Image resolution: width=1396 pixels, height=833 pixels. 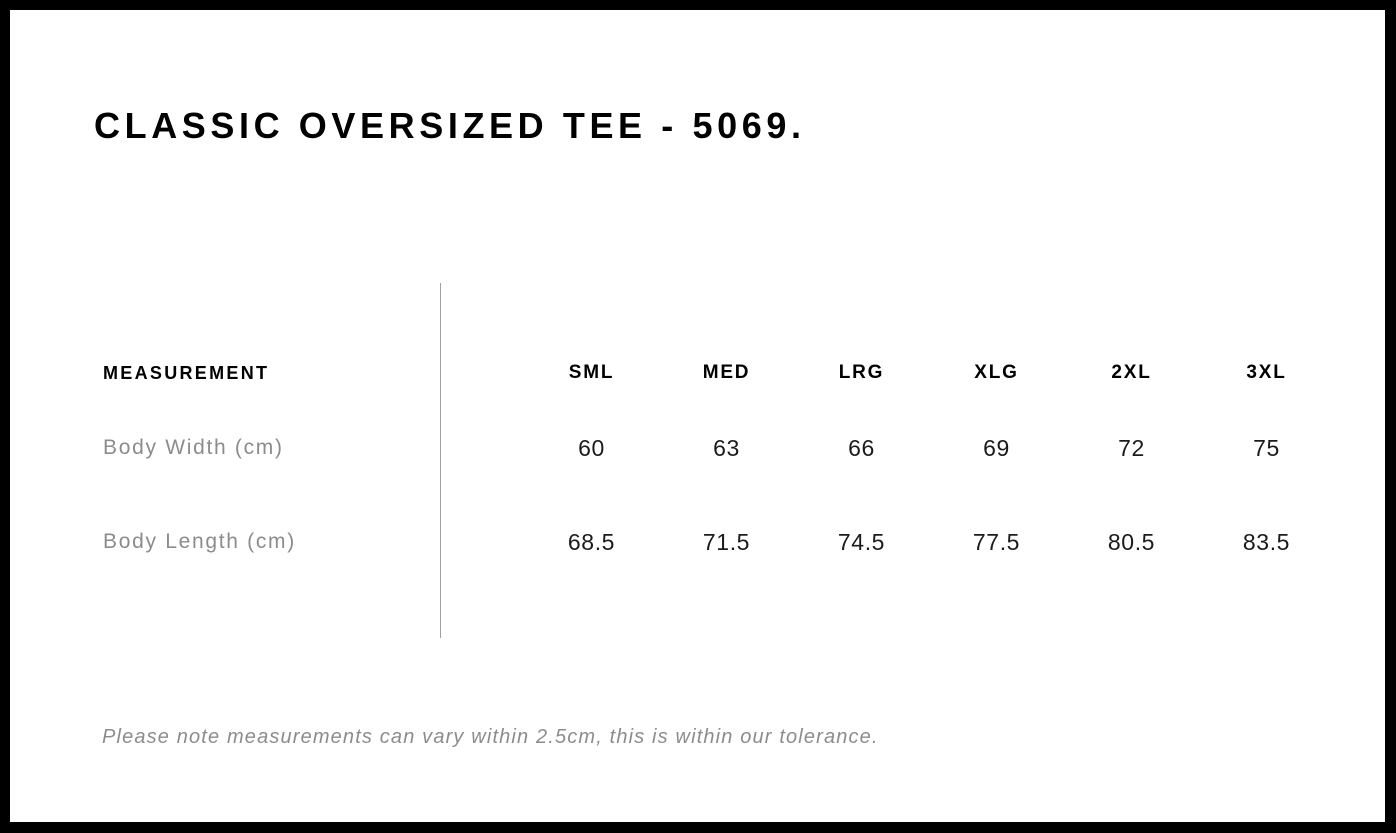 What do you see at coordinates (861, 541) in the screenshot?
I see `cell-body-length-lrg: 74.5` at bounding box center [861, 541].